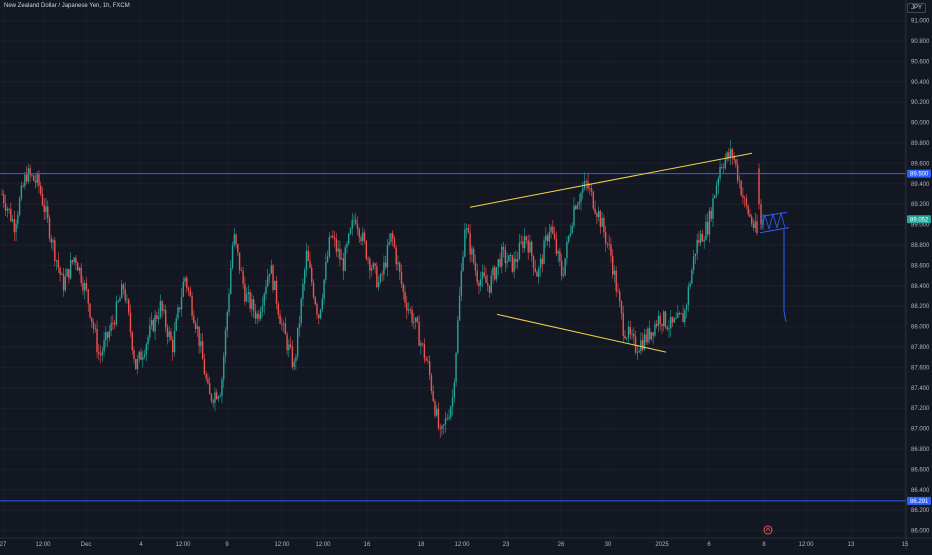  Describe the element at coordinates (768, 530) in the screenshot. I see `replay-icon` at that location.